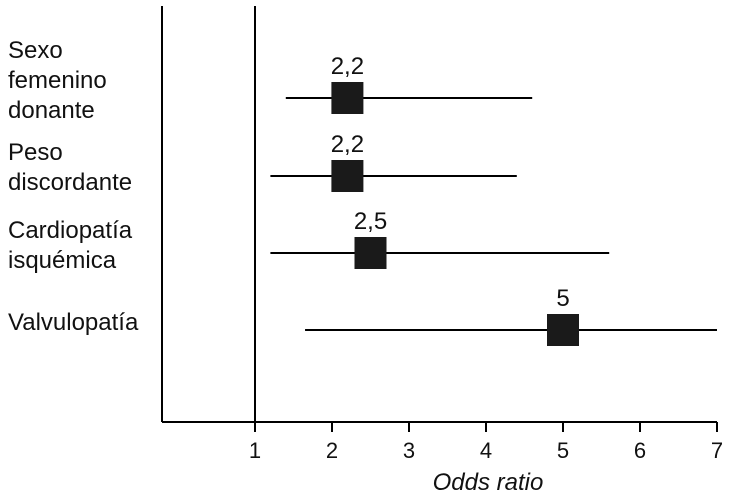  What do you see at coordinates (562, 298) in the screenshot?
I see `odds-ratio-label: 5` at bounding box center [562, 298].